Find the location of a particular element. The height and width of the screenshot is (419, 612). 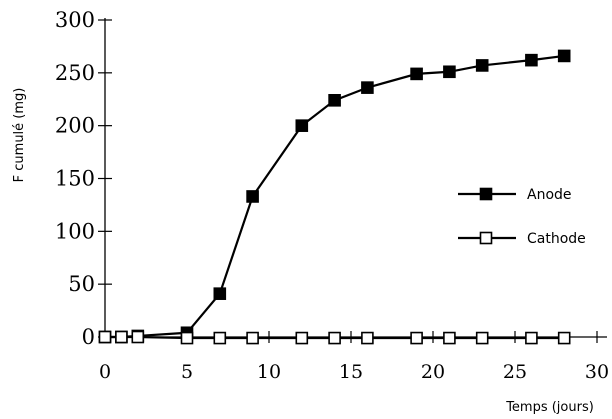

x-tick-label: 25 is located at coordinates (515, 372).